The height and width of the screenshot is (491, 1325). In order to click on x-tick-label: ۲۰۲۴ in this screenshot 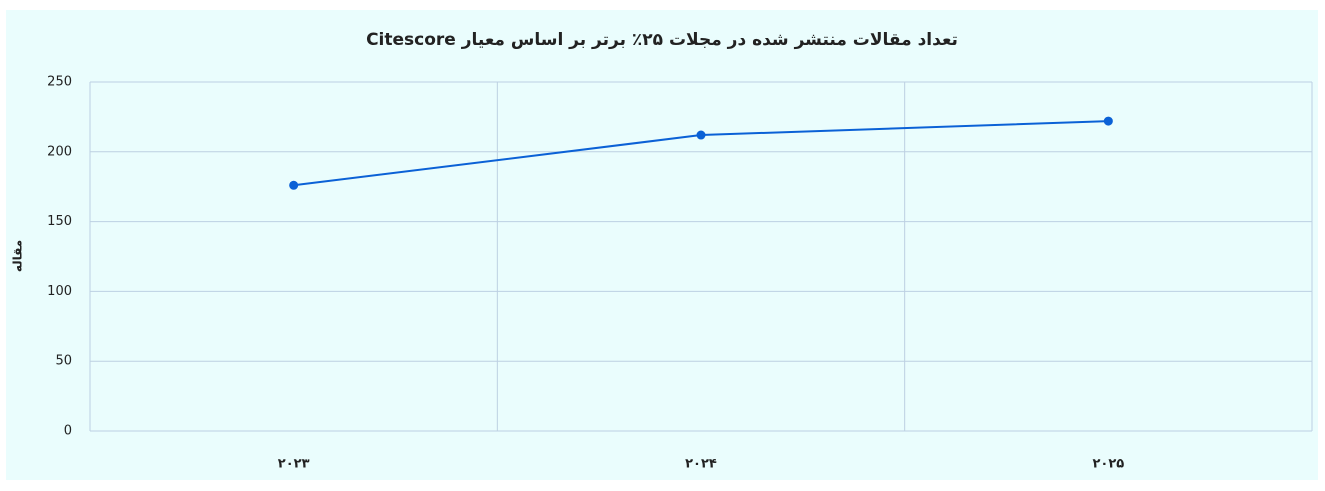, I will do `click(701, 464)`.